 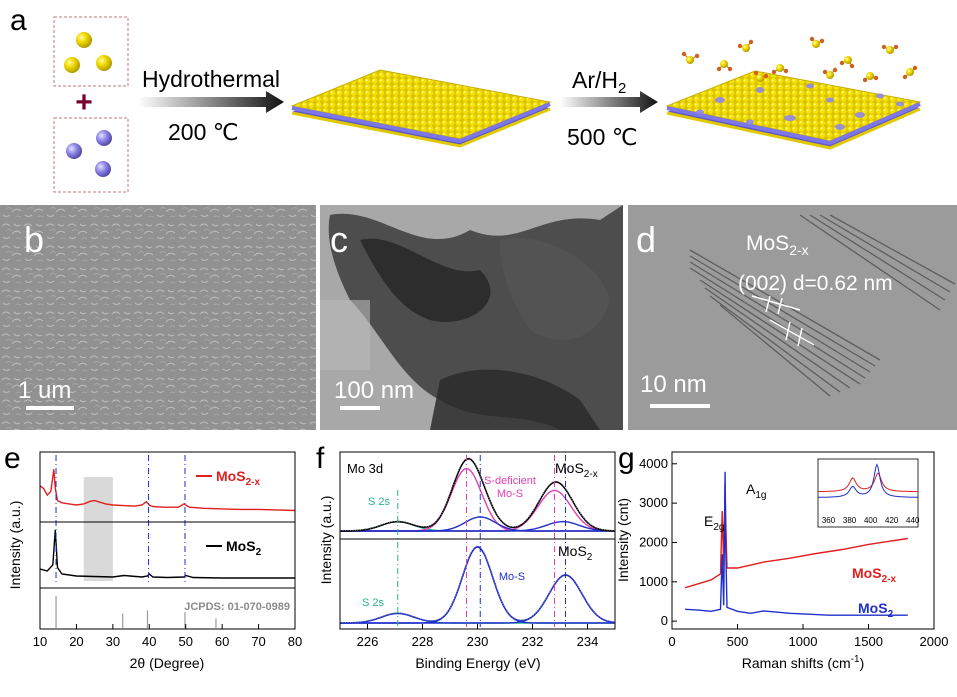 I want to click on g-series-mos2x, so click(x=796, y=536).